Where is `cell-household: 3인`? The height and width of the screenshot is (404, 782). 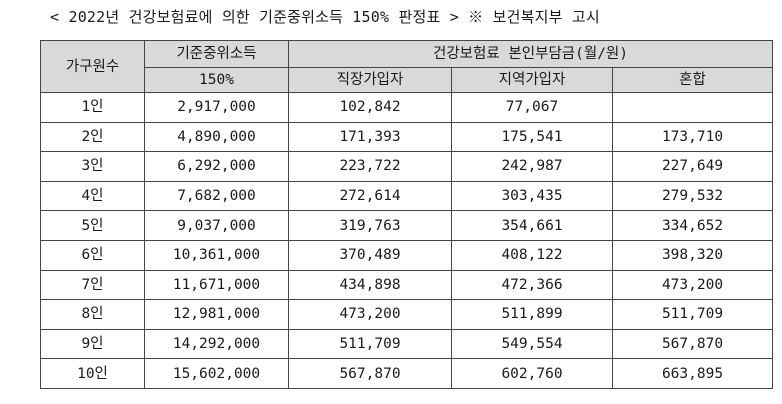 cell-household: 3인 is located at coordinates (92, 166).